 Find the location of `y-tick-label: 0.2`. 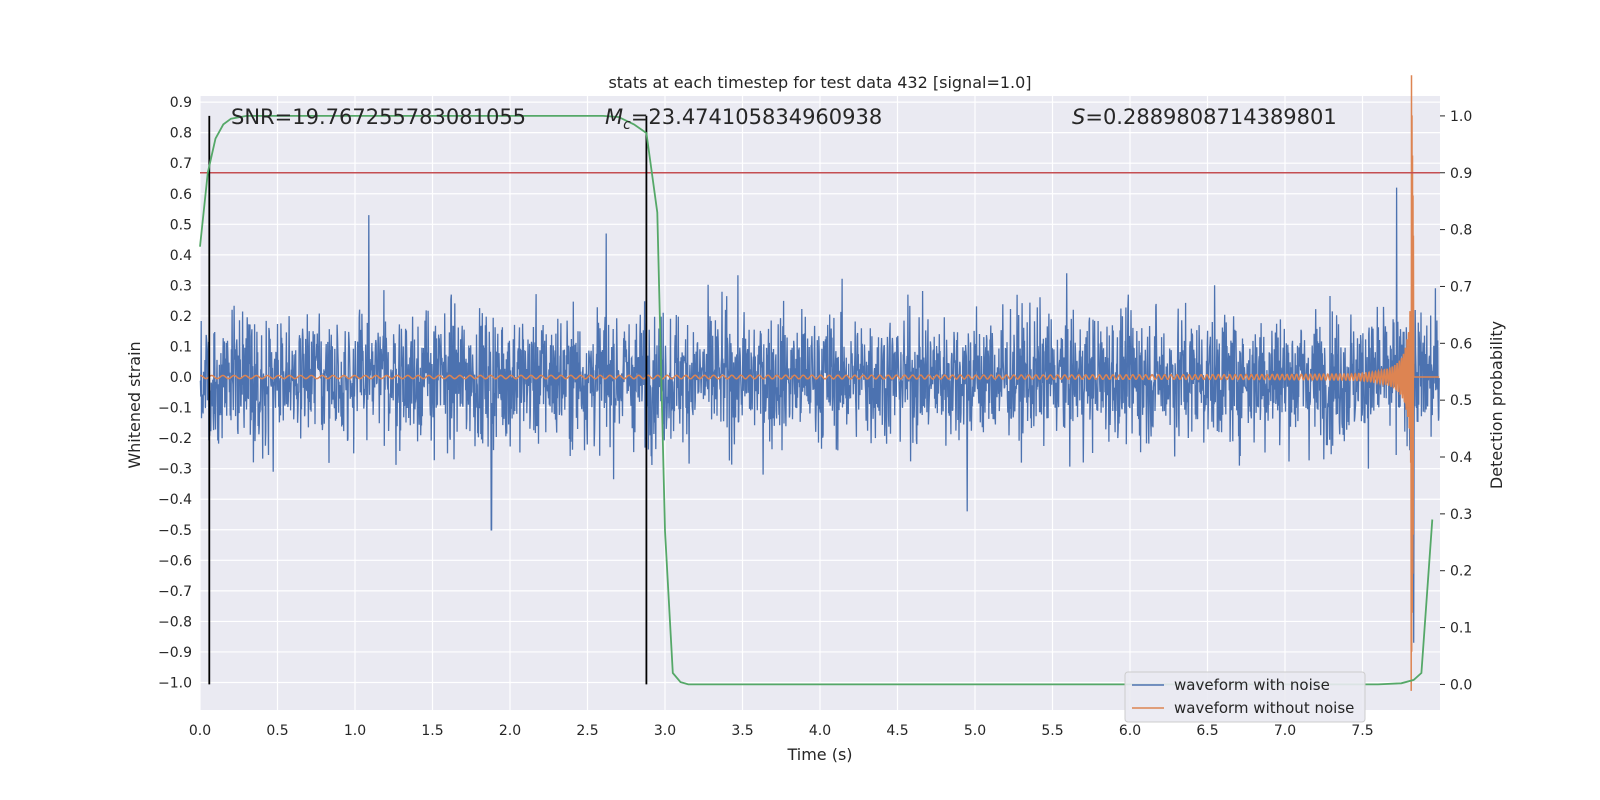

y-tick-label: 0.2 is located at coordinates (181, 317).